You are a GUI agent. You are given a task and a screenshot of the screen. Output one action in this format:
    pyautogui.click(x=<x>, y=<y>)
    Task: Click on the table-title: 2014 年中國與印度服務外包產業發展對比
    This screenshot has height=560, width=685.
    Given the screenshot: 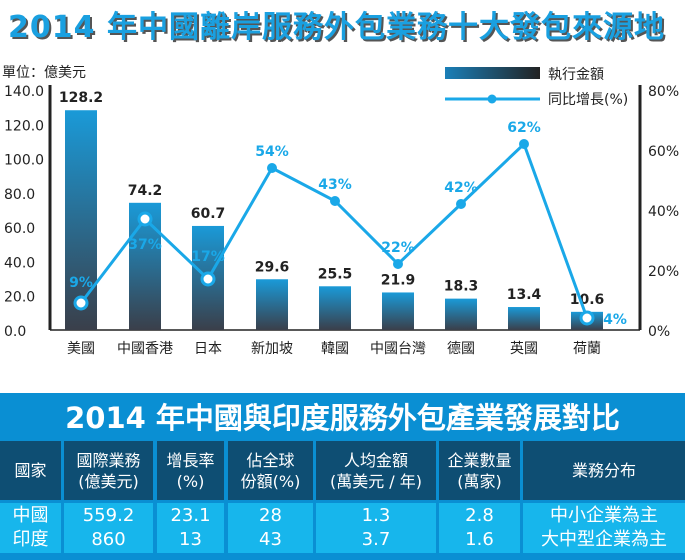 What is the action you would take?
    pyautogui.click(x=342, y=418)
    